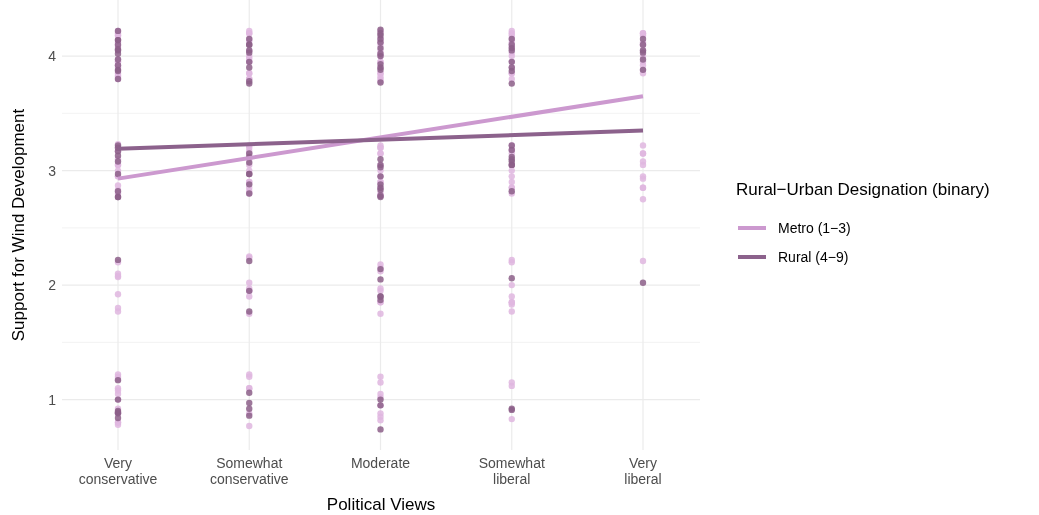 The image size is (1039, 515). Describe the element at coordinates (380, 463) in the screenshot. I see `x-tick-label: Moderate` at that location.